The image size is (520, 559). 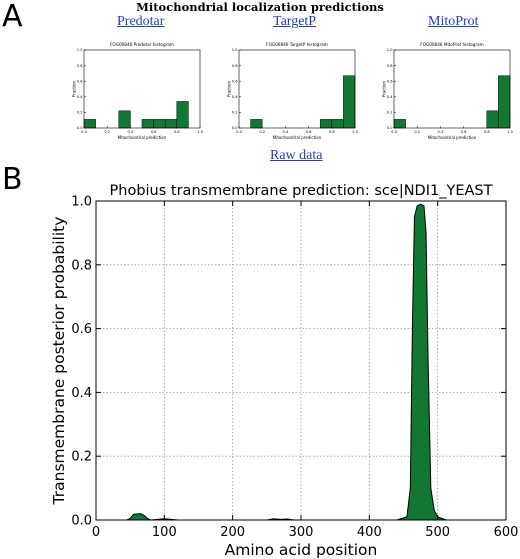 What do you see at coordinates (59, 361) in the screenshot?
I see `phobius-y-axis-label: Transmembrane posterior probability` at bounding box center [59, 361].